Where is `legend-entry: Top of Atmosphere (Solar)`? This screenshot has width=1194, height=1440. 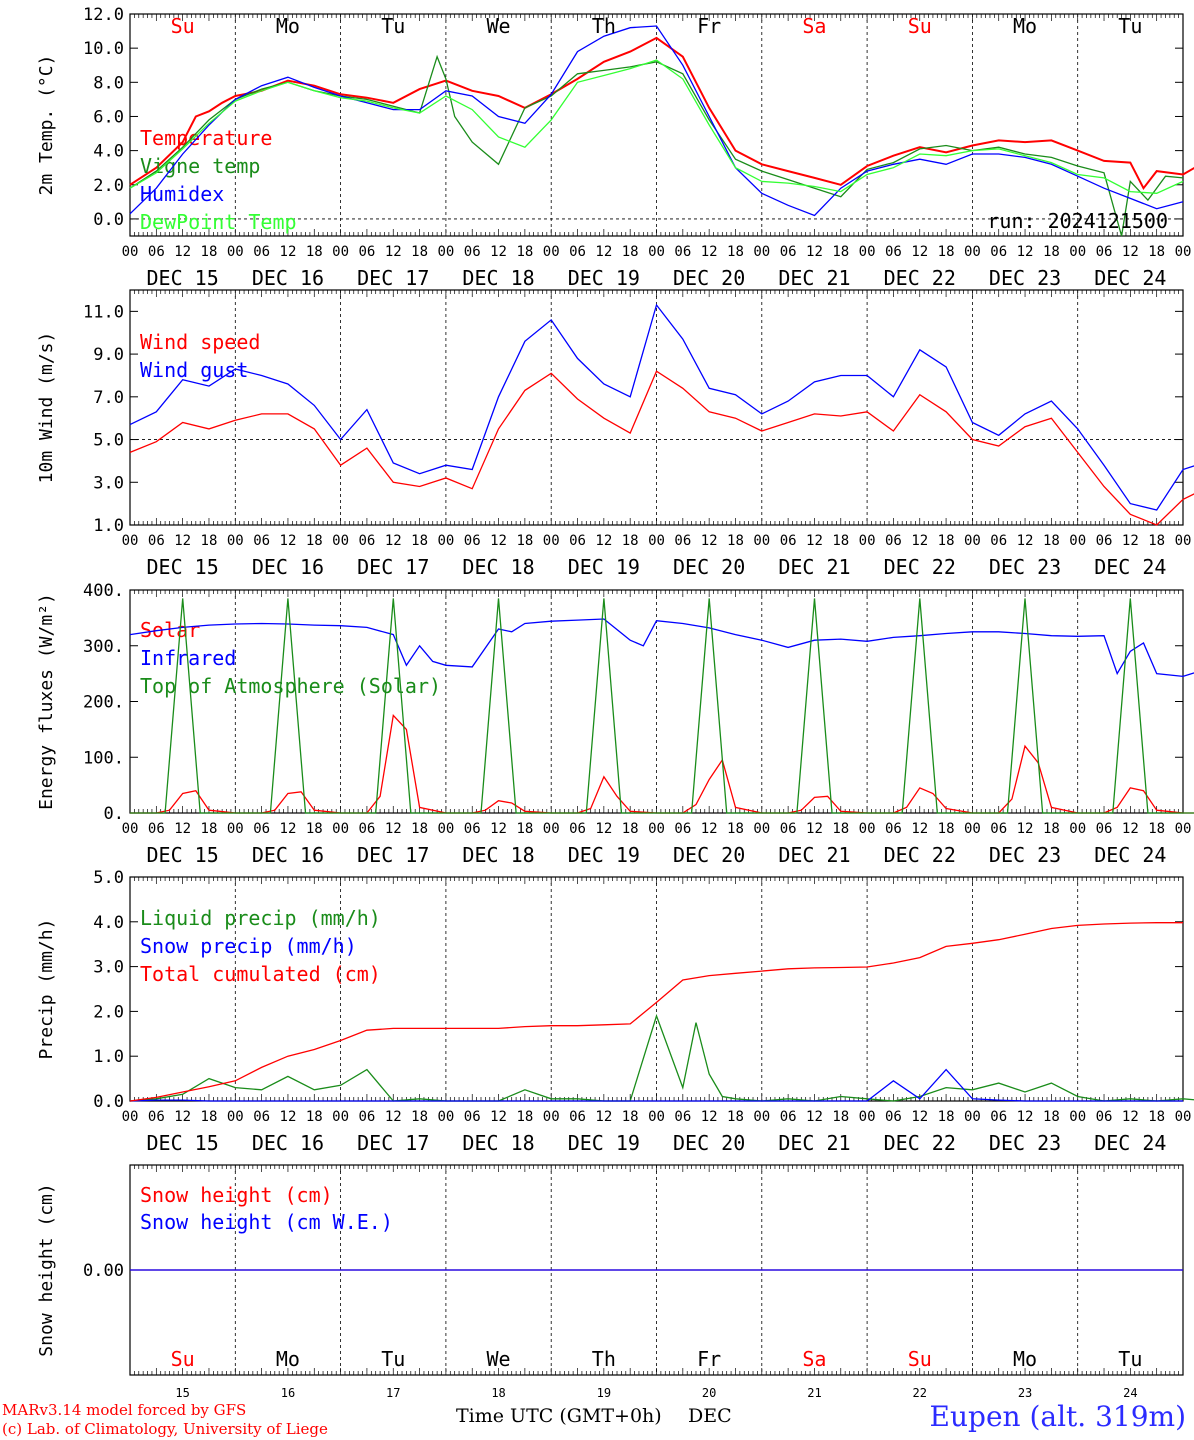
legend-entry: Top of Atmosphere (Solar) is located at coordinates (290, 686).